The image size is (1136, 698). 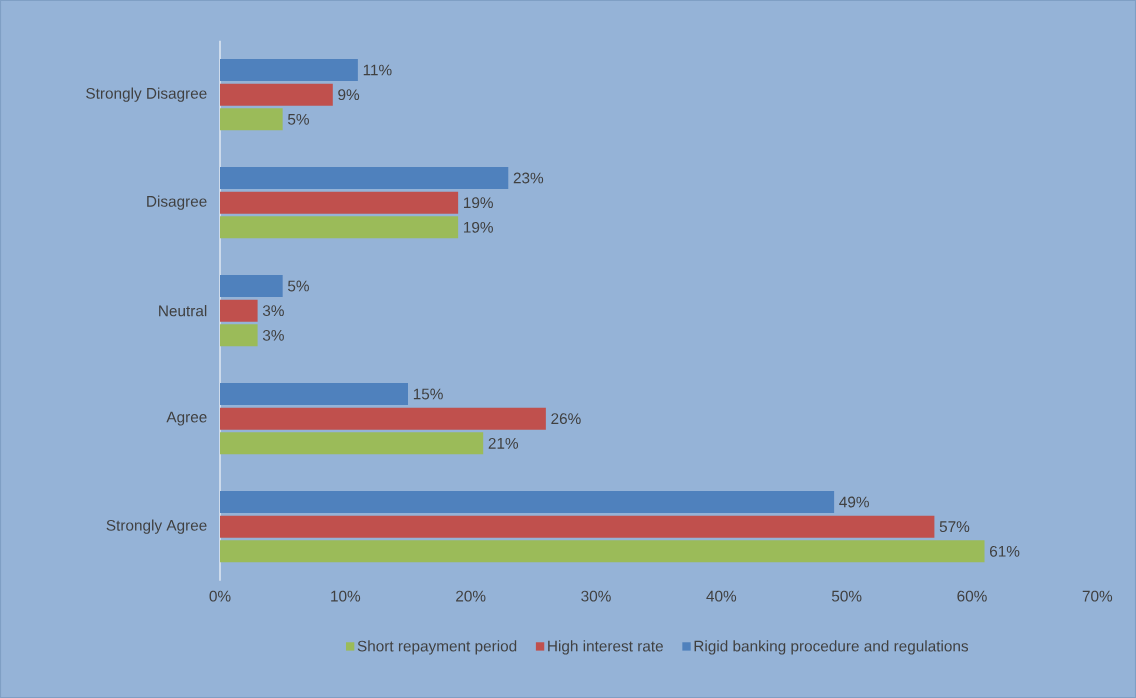 What do you see at coordinates (954, 527) in the screenshot?
I see `data-label: 57%` at bounding box center [954, 527].